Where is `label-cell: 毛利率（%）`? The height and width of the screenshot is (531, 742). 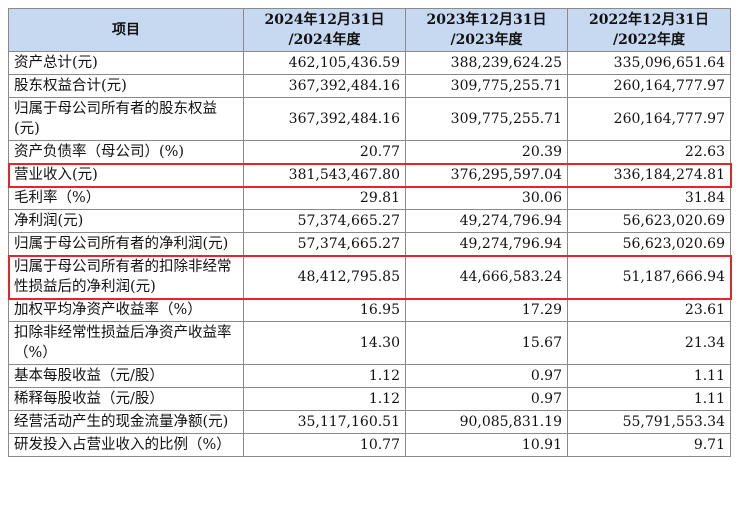 label-cell: 毛利率（%） is located at coordinates (126, 198).